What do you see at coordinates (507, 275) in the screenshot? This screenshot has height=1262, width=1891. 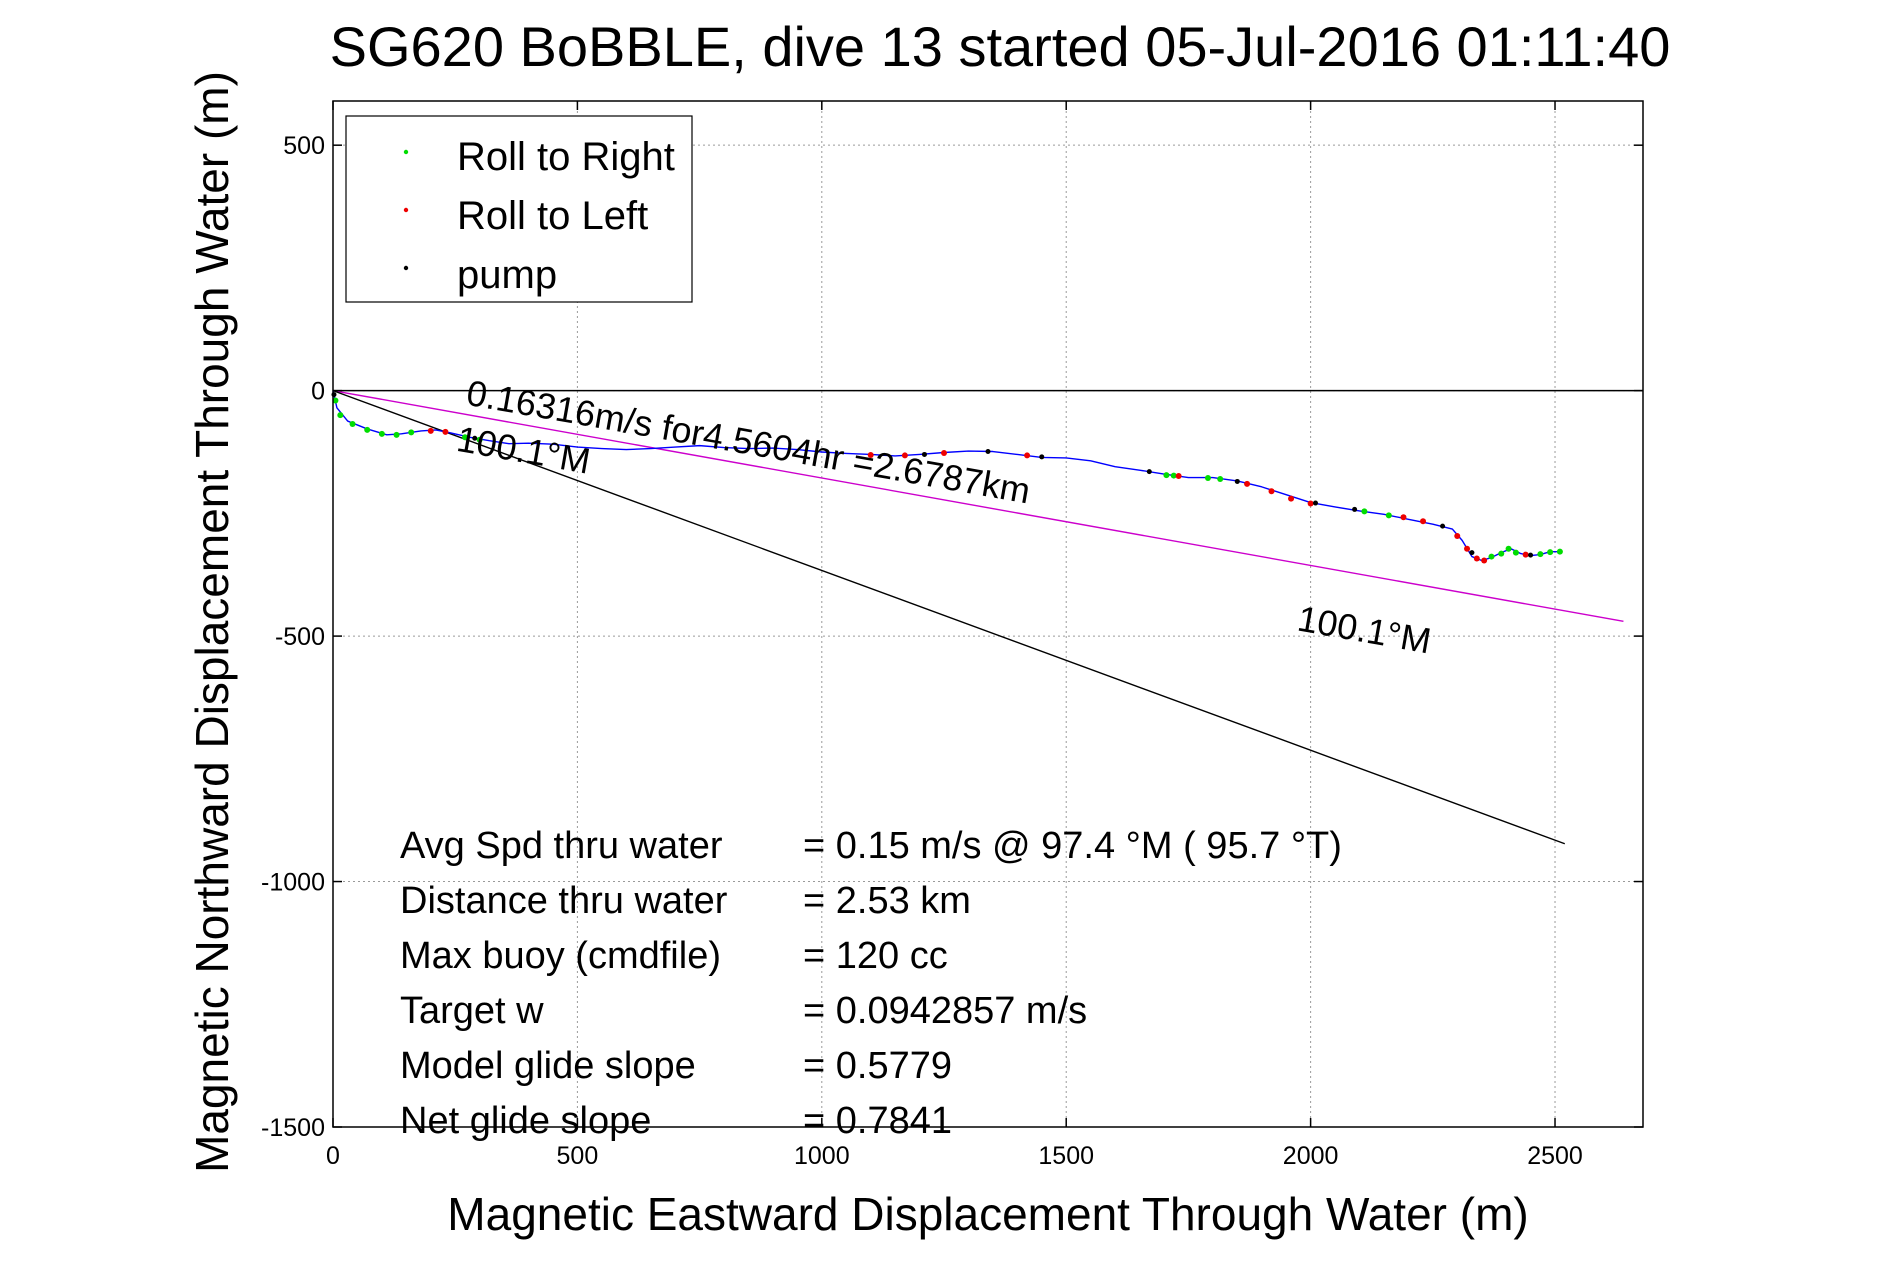 I see `legend-label-pump: pump` at bounding box center [507, 275].